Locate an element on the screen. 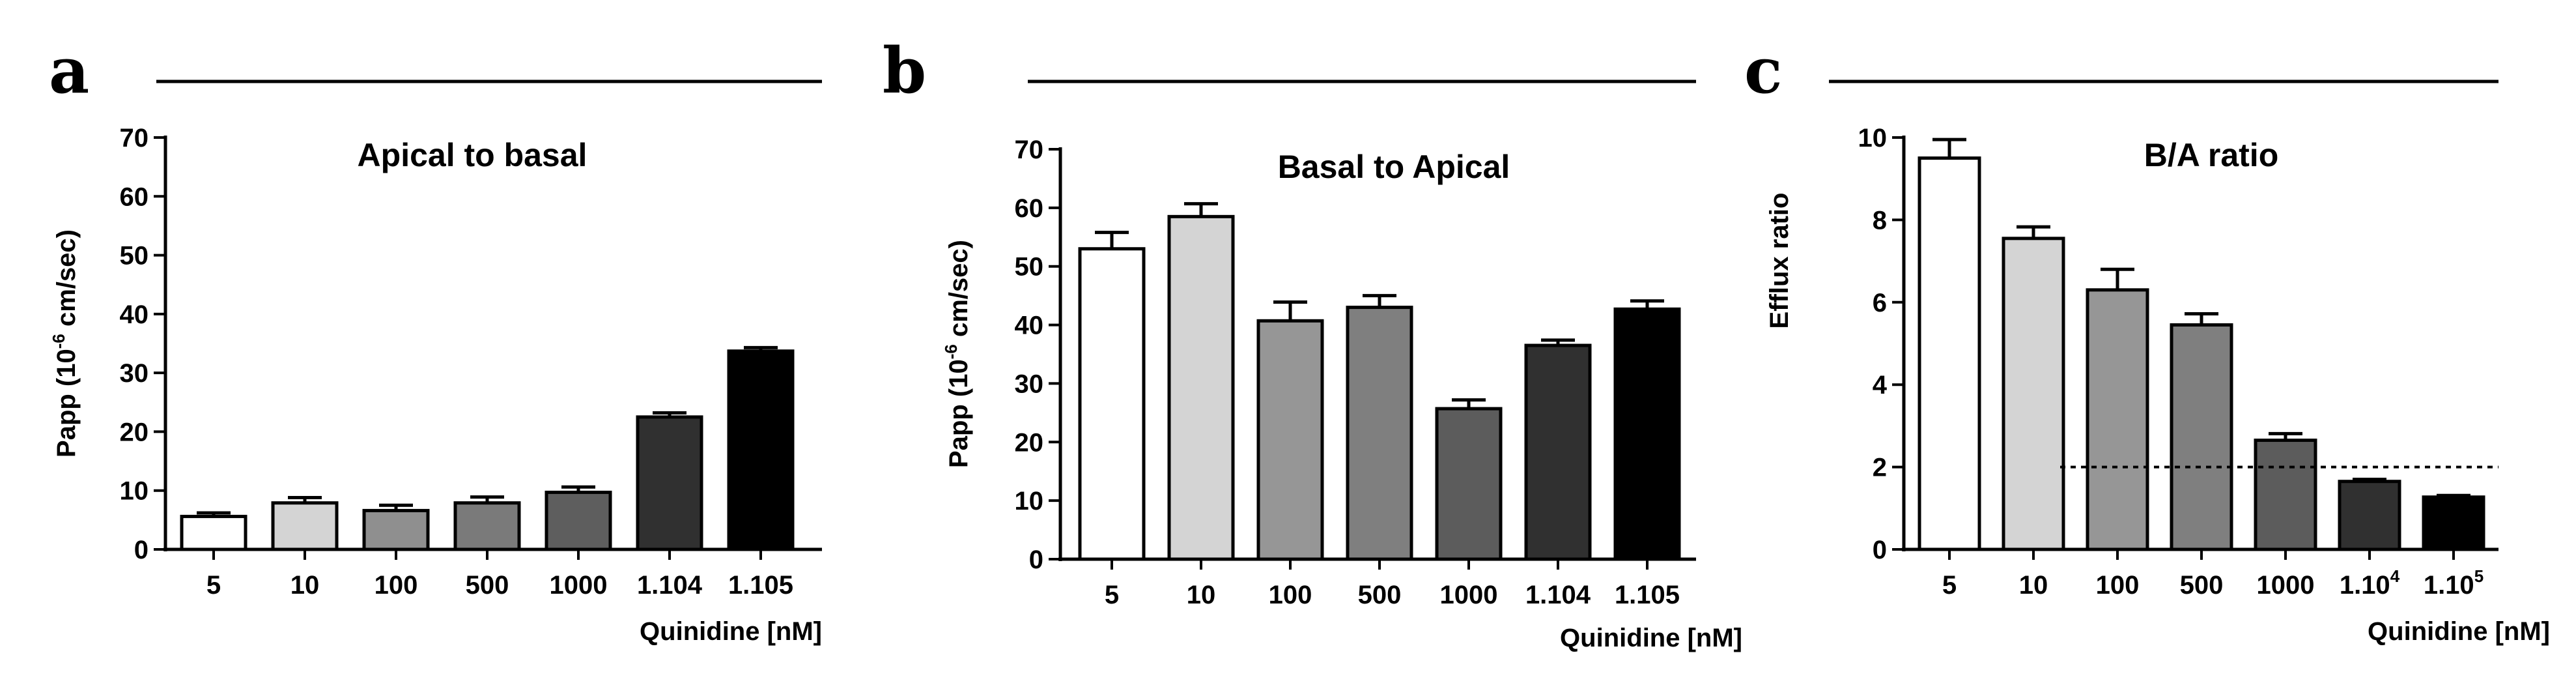  chart-title: Basal to Apical is located at coordinates (1394, 167).